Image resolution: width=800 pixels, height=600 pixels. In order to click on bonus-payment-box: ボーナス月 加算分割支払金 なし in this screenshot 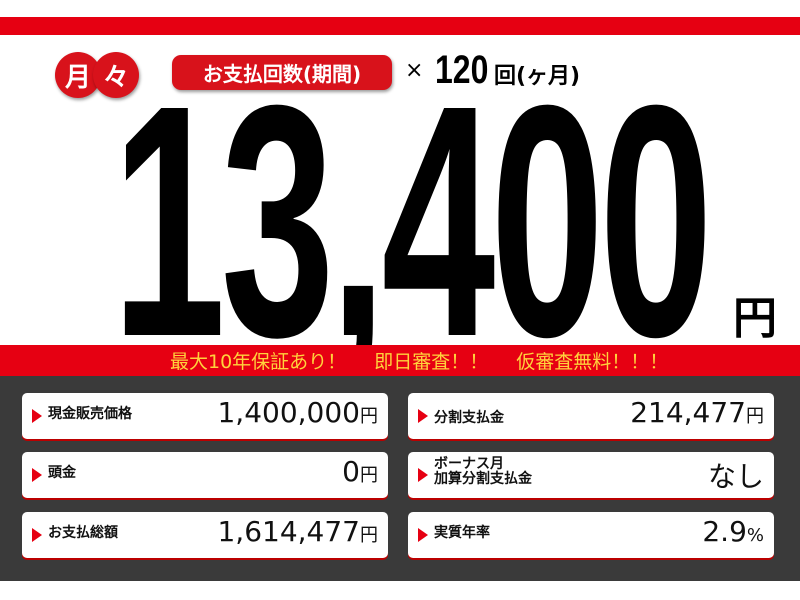, I will do `click(591, 475)`.